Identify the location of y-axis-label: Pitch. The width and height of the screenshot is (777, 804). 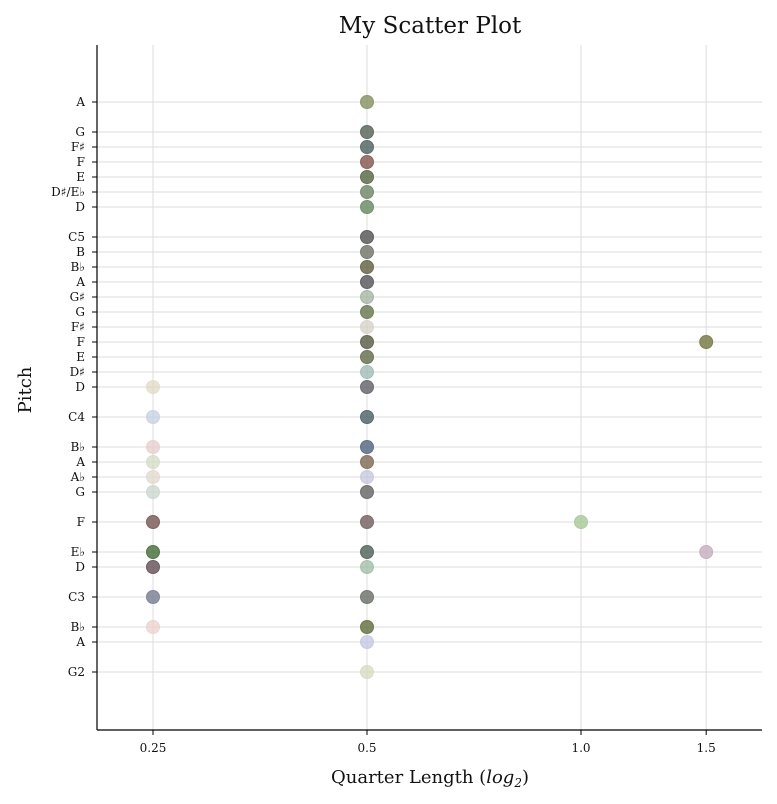
(25, 389).